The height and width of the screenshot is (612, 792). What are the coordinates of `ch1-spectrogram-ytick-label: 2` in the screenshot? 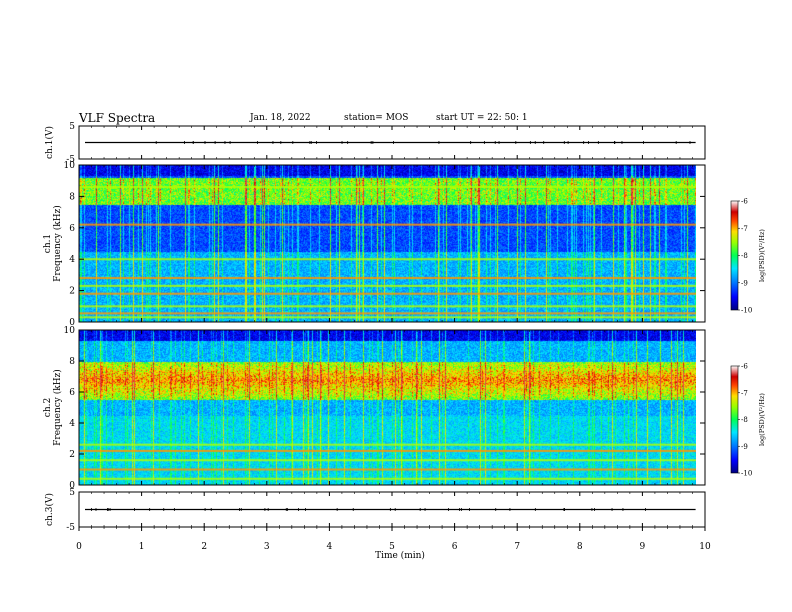 It's located at (72, 292).